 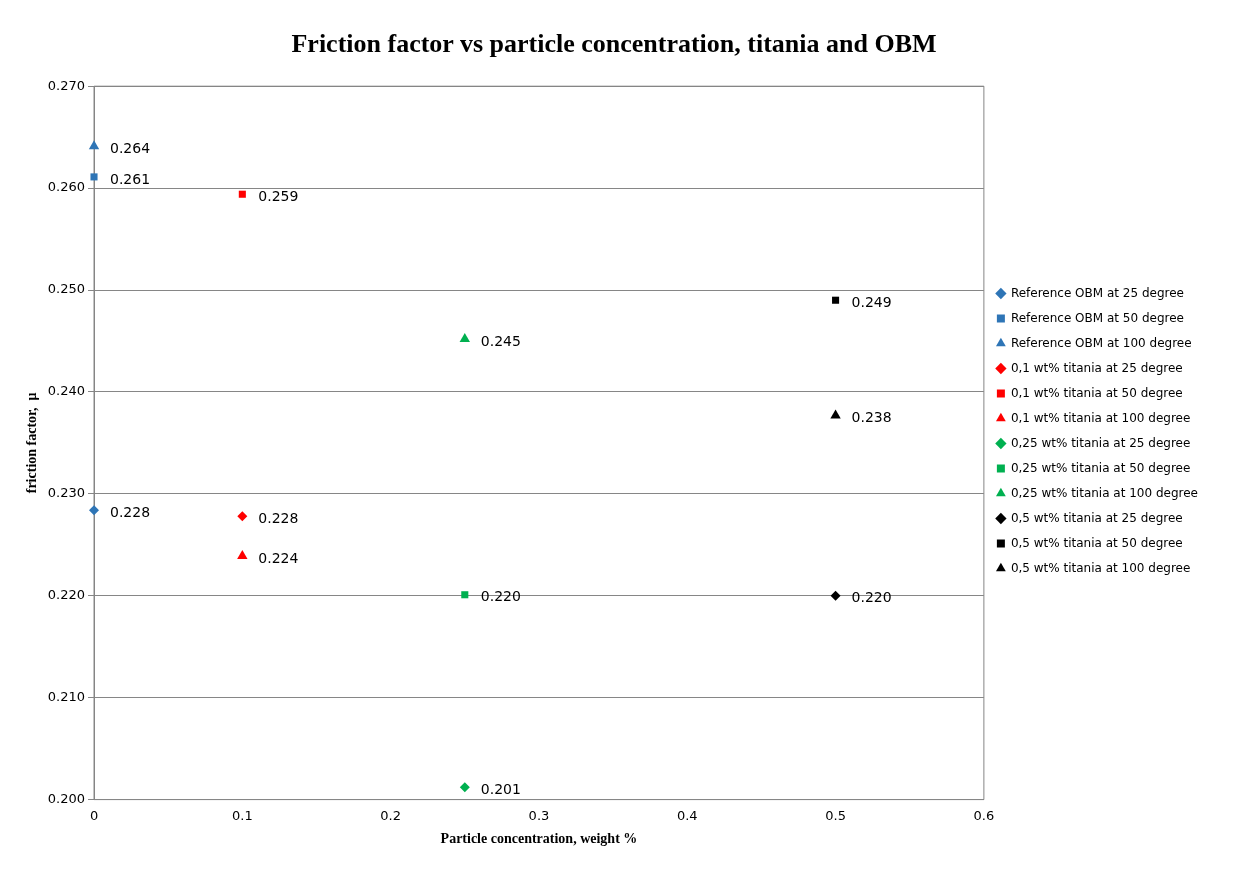 I want to click on y-tick-label: 0.220, so click(x=66, y=595).